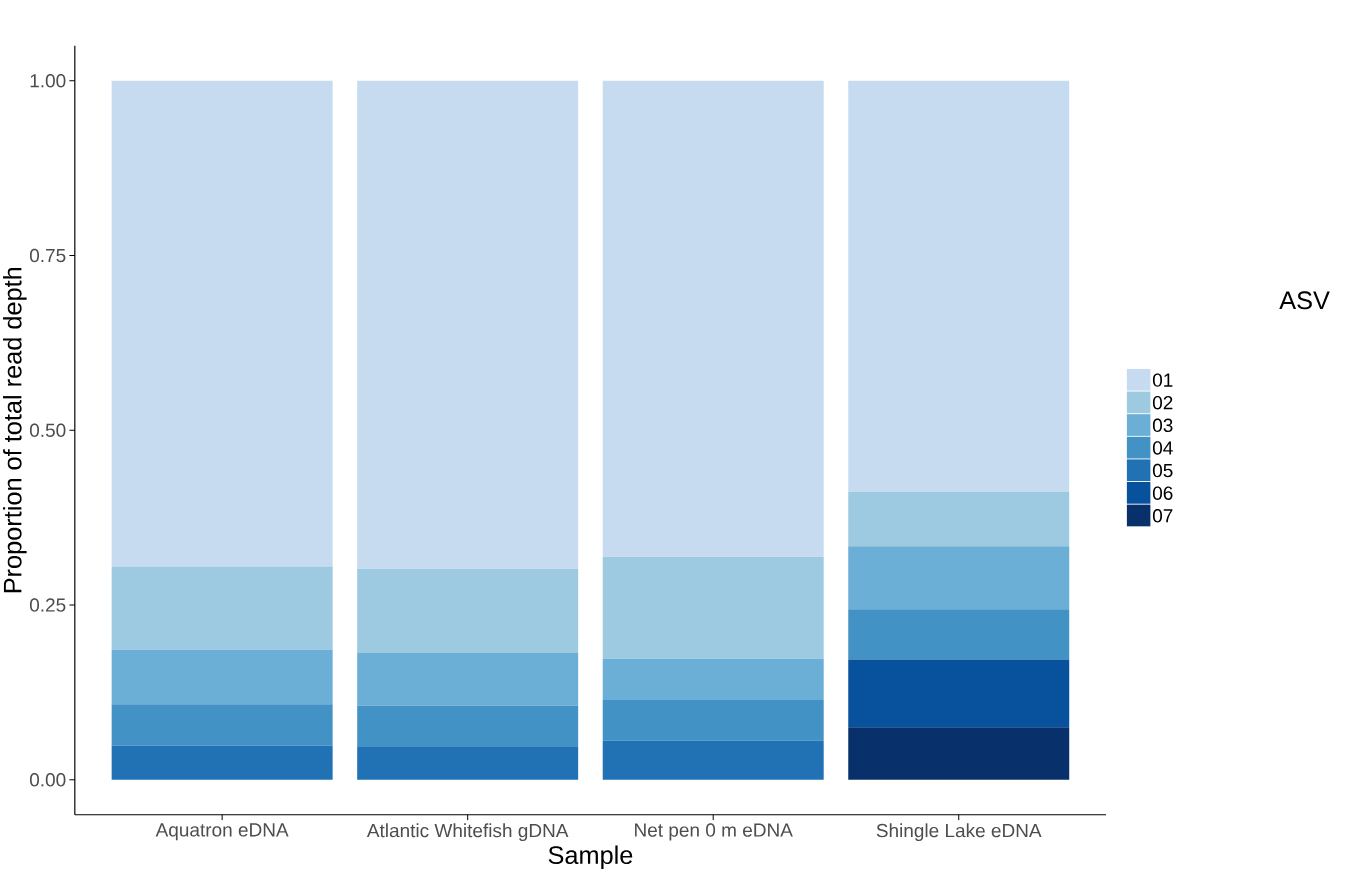  I want to click on legend-label: 05, so click(1162, 470).